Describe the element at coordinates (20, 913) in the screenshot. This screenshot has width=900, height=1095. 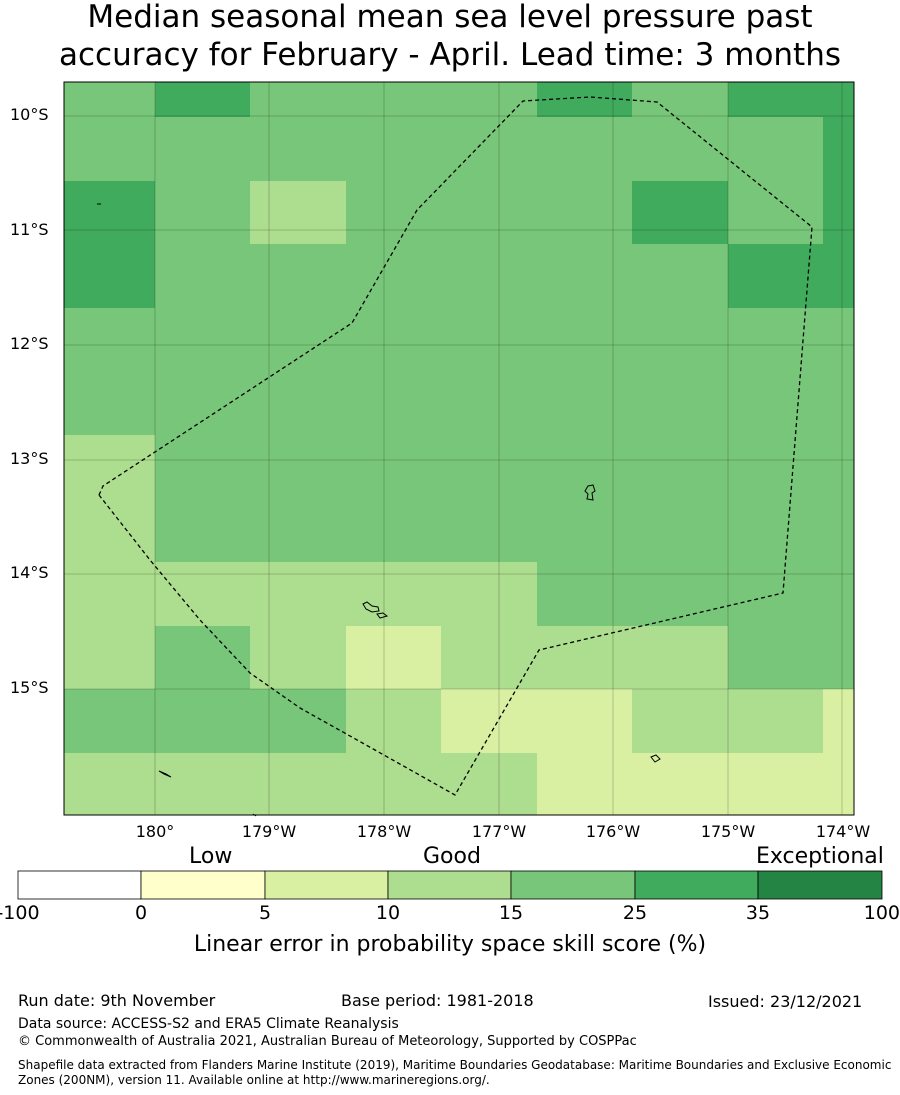
I see `colorbar-tick: -100` at that location.